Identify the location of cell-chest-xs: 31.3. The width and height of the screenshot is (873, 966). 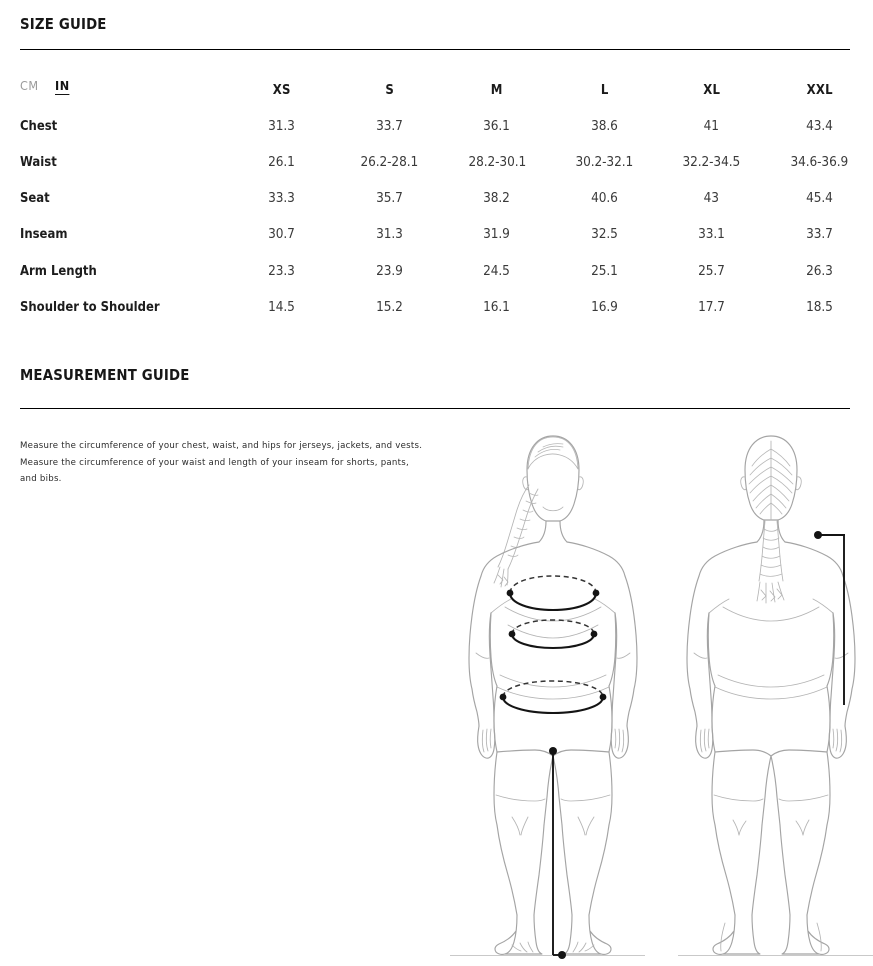
(282, 126).